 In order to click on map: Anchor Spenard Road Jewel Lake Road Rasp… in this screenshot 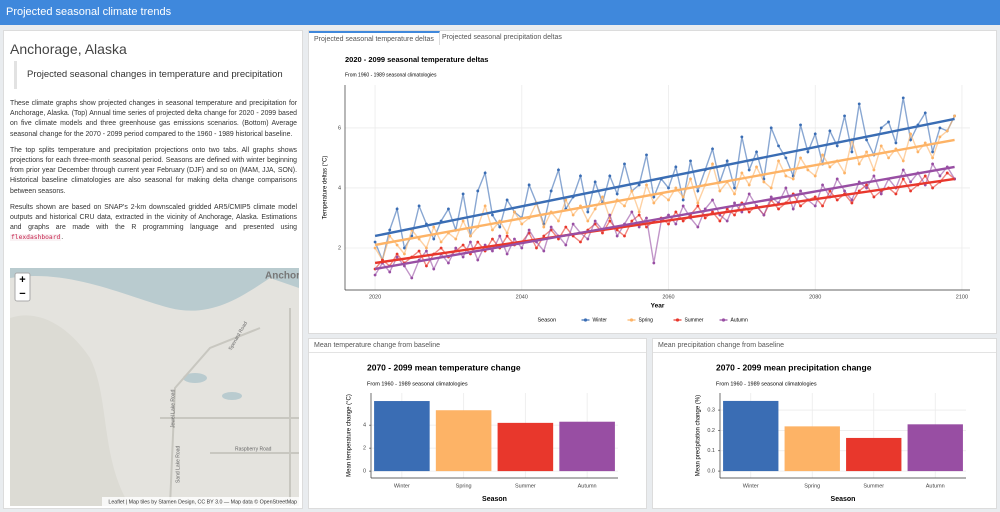, I will do `click(154, 387)`.